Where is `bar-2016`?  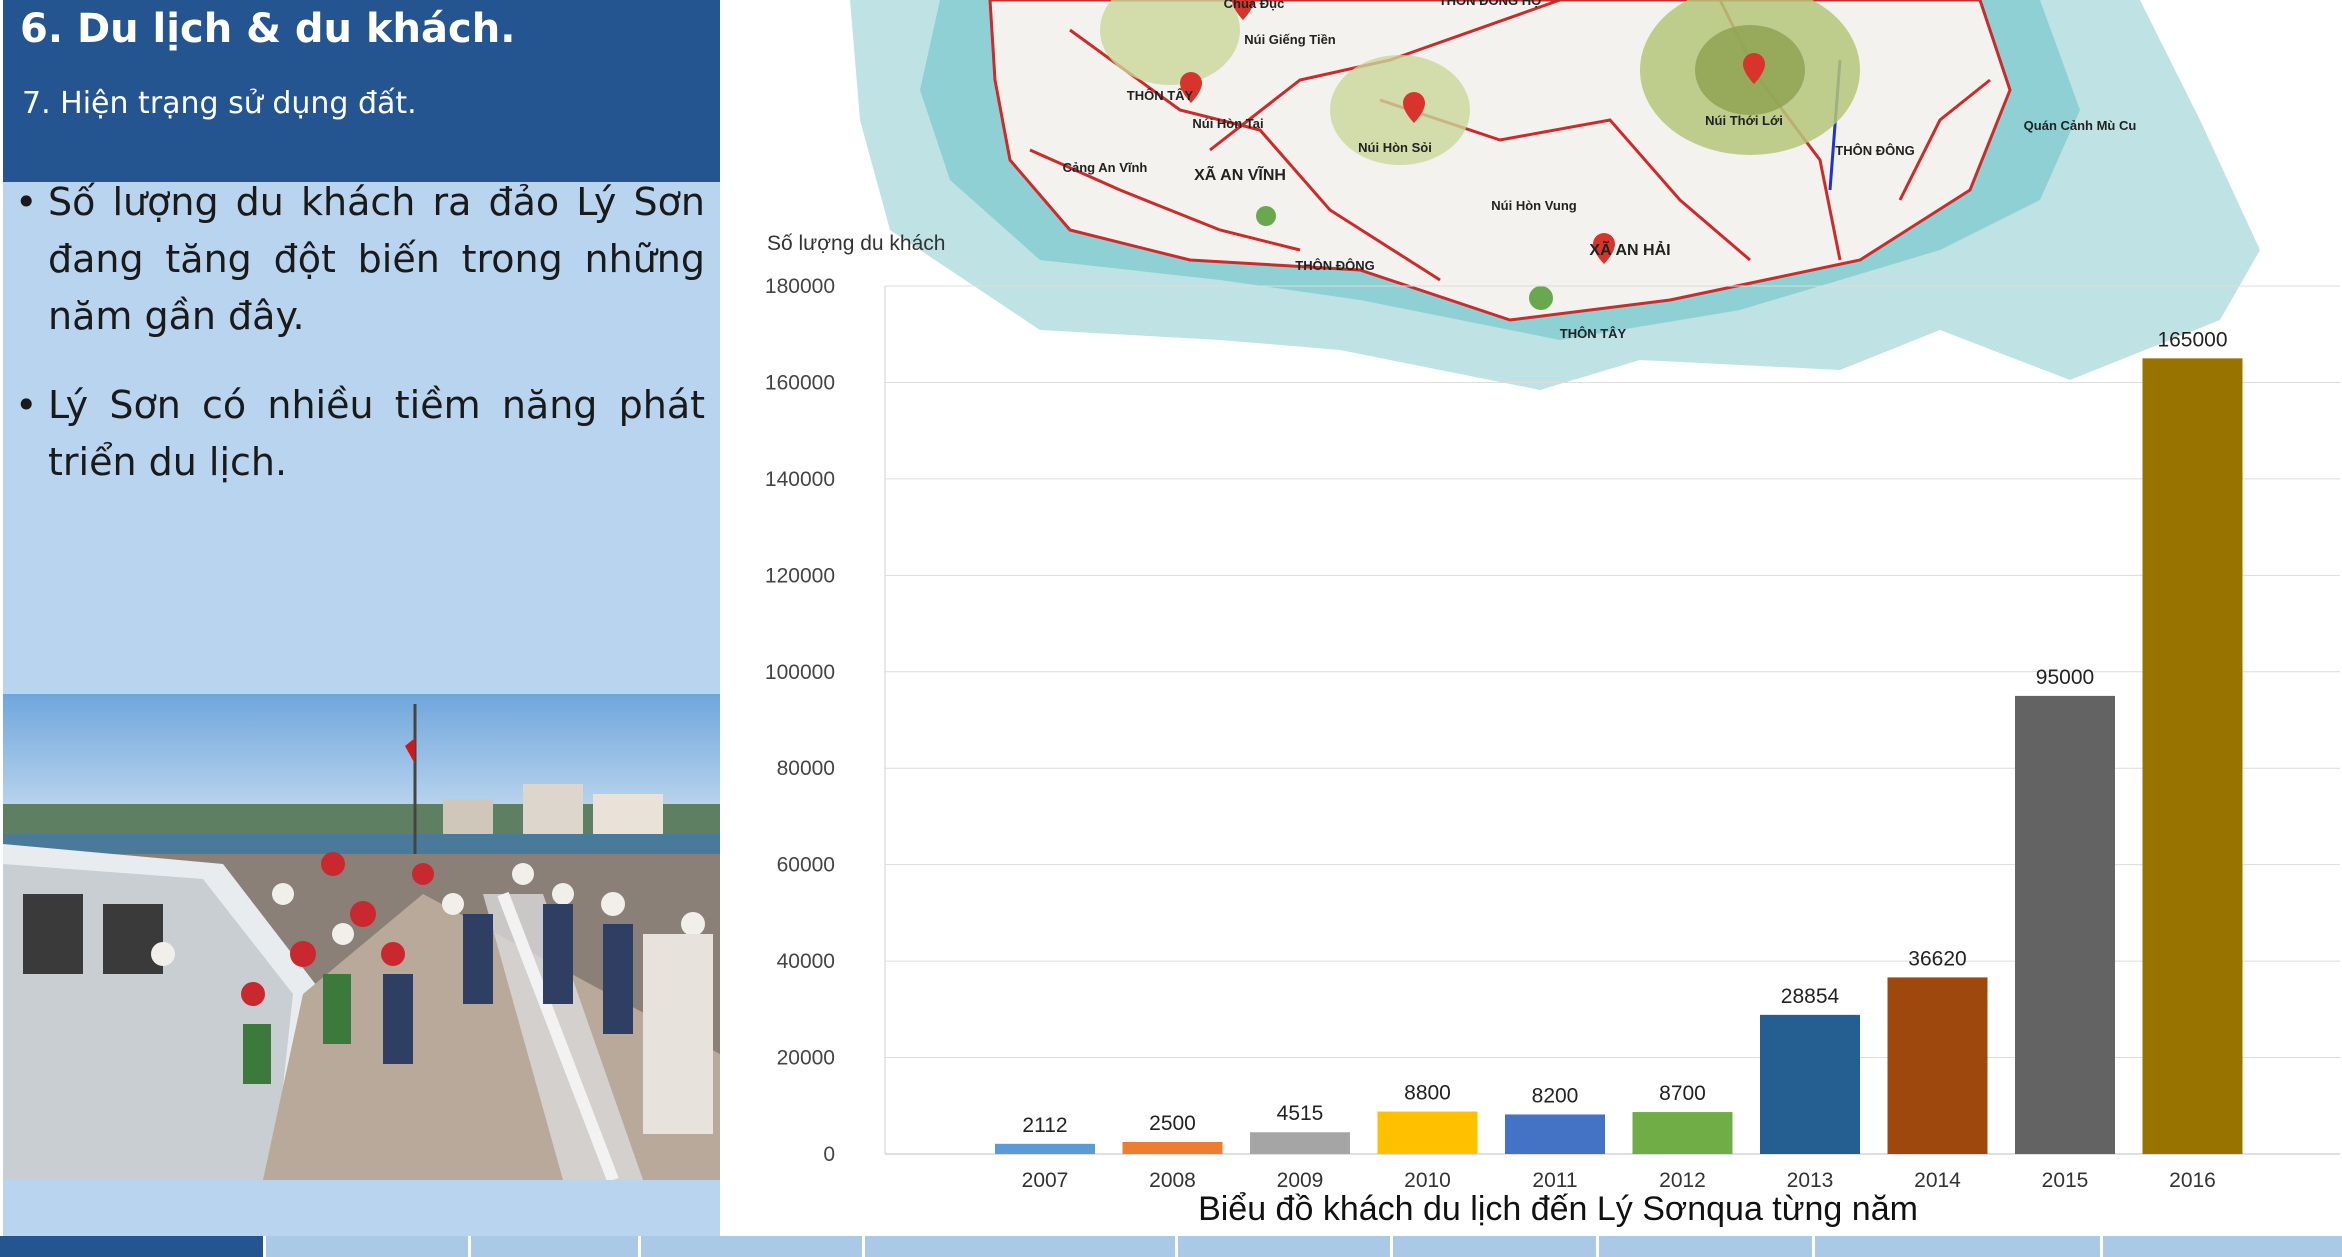 bar-2016 is located at coordinates (2192, 756).